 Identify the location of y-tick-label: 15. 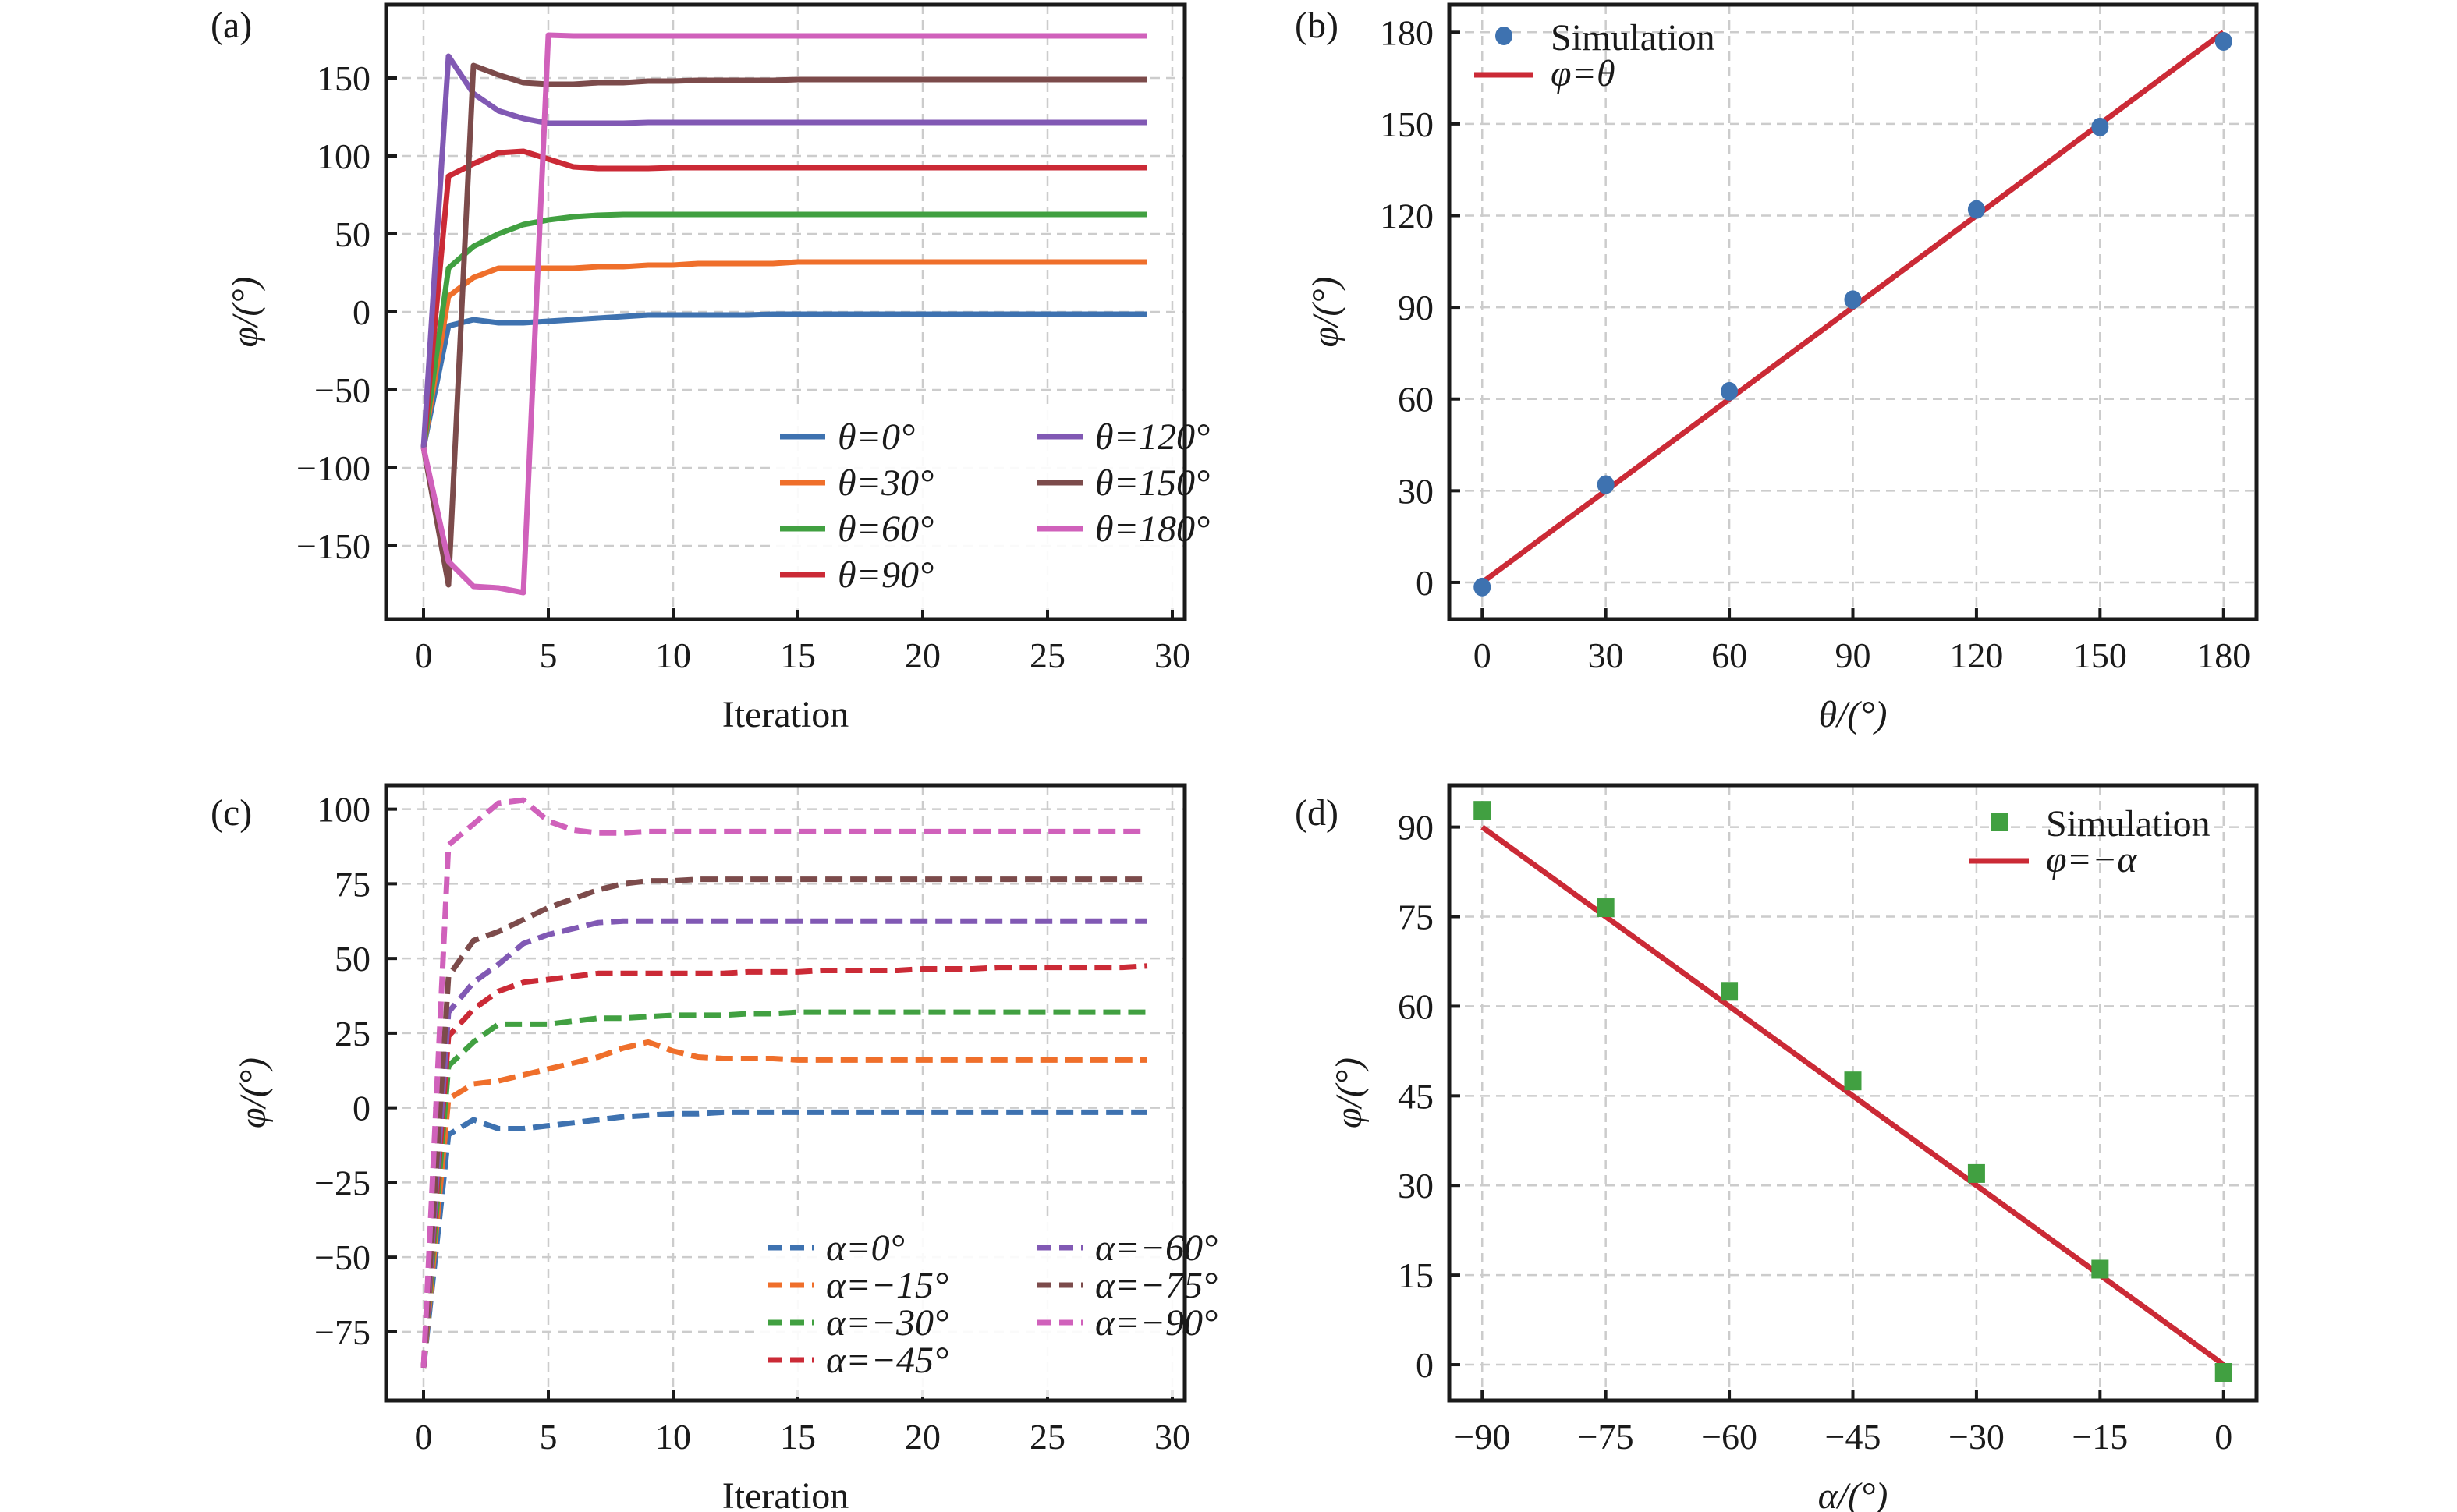
(1416, 1275).